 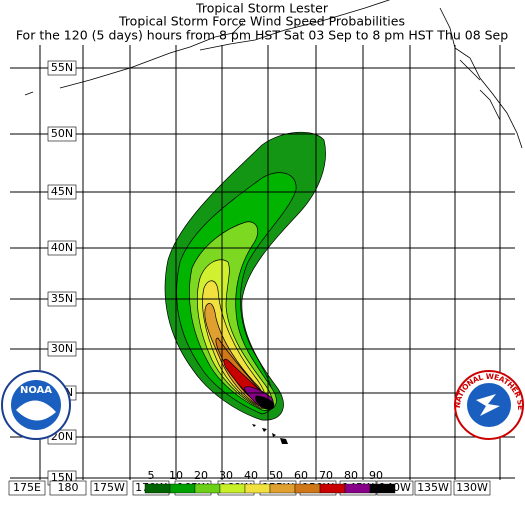 What do you see at coordinates (151, 475) in the screenshot?
I see `legend-label: 5` at bounding box center [151, 475].